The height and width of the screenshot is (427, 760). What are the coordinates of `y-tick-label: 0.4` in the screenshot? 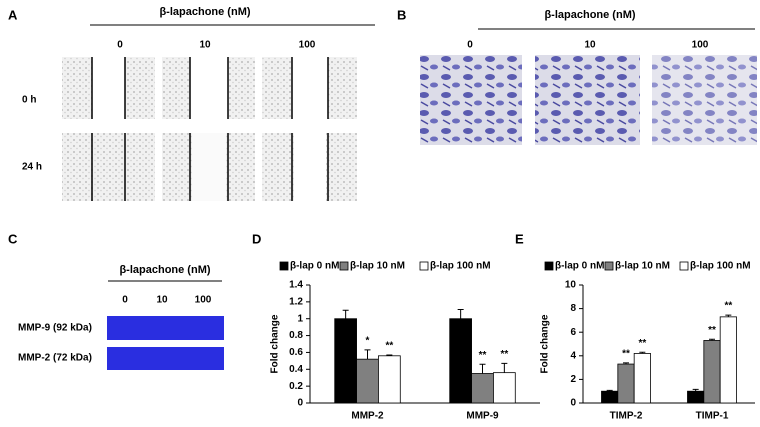 It's located at (296, 369).